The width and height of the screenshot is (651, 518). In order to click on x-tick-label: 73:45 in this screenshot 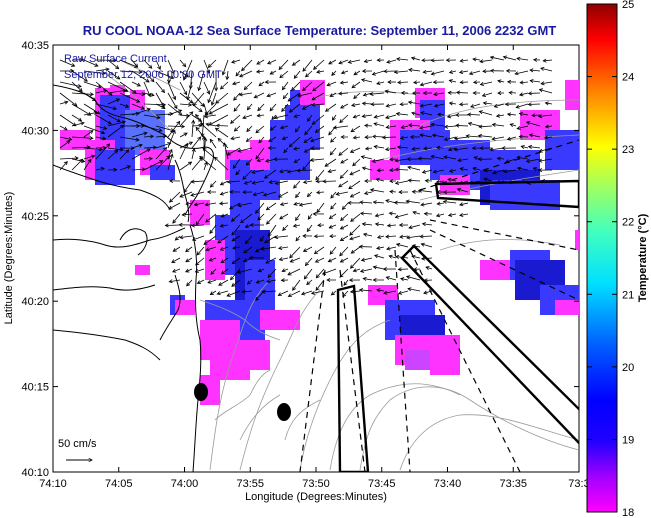, I will do `click(382, 484)`.